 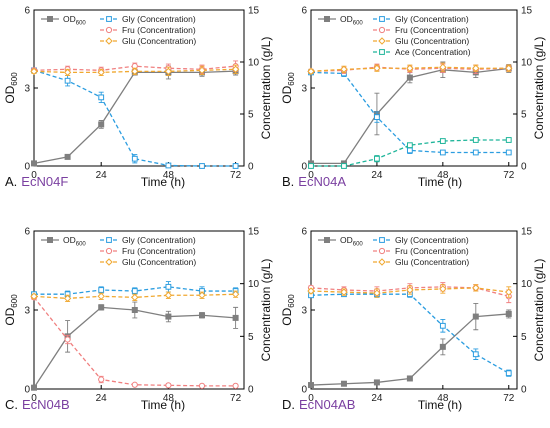 I want to click on legend-marker-fru, so click(x=109, y=251).